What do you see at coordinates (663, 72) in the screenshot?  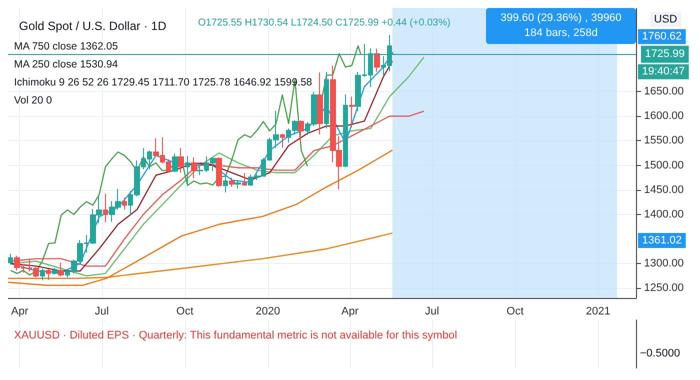 I see `text: 19:40:47` at bounding box center [663, 72].